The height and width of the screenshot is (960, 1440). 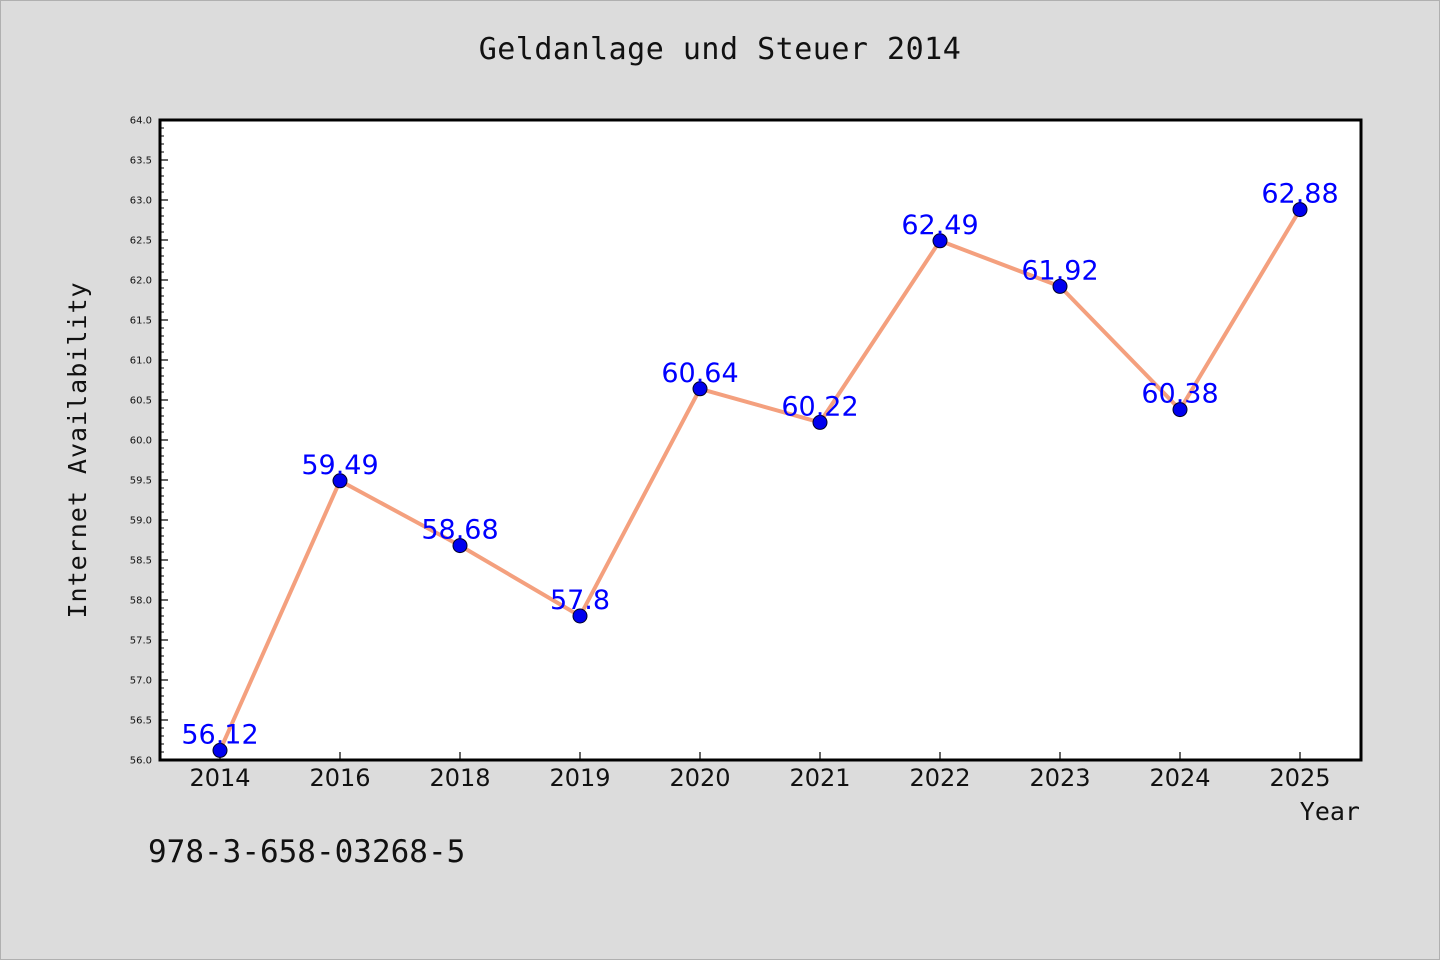 I want to click on y-tick-label: 58.5, so click(x=141, y=561).